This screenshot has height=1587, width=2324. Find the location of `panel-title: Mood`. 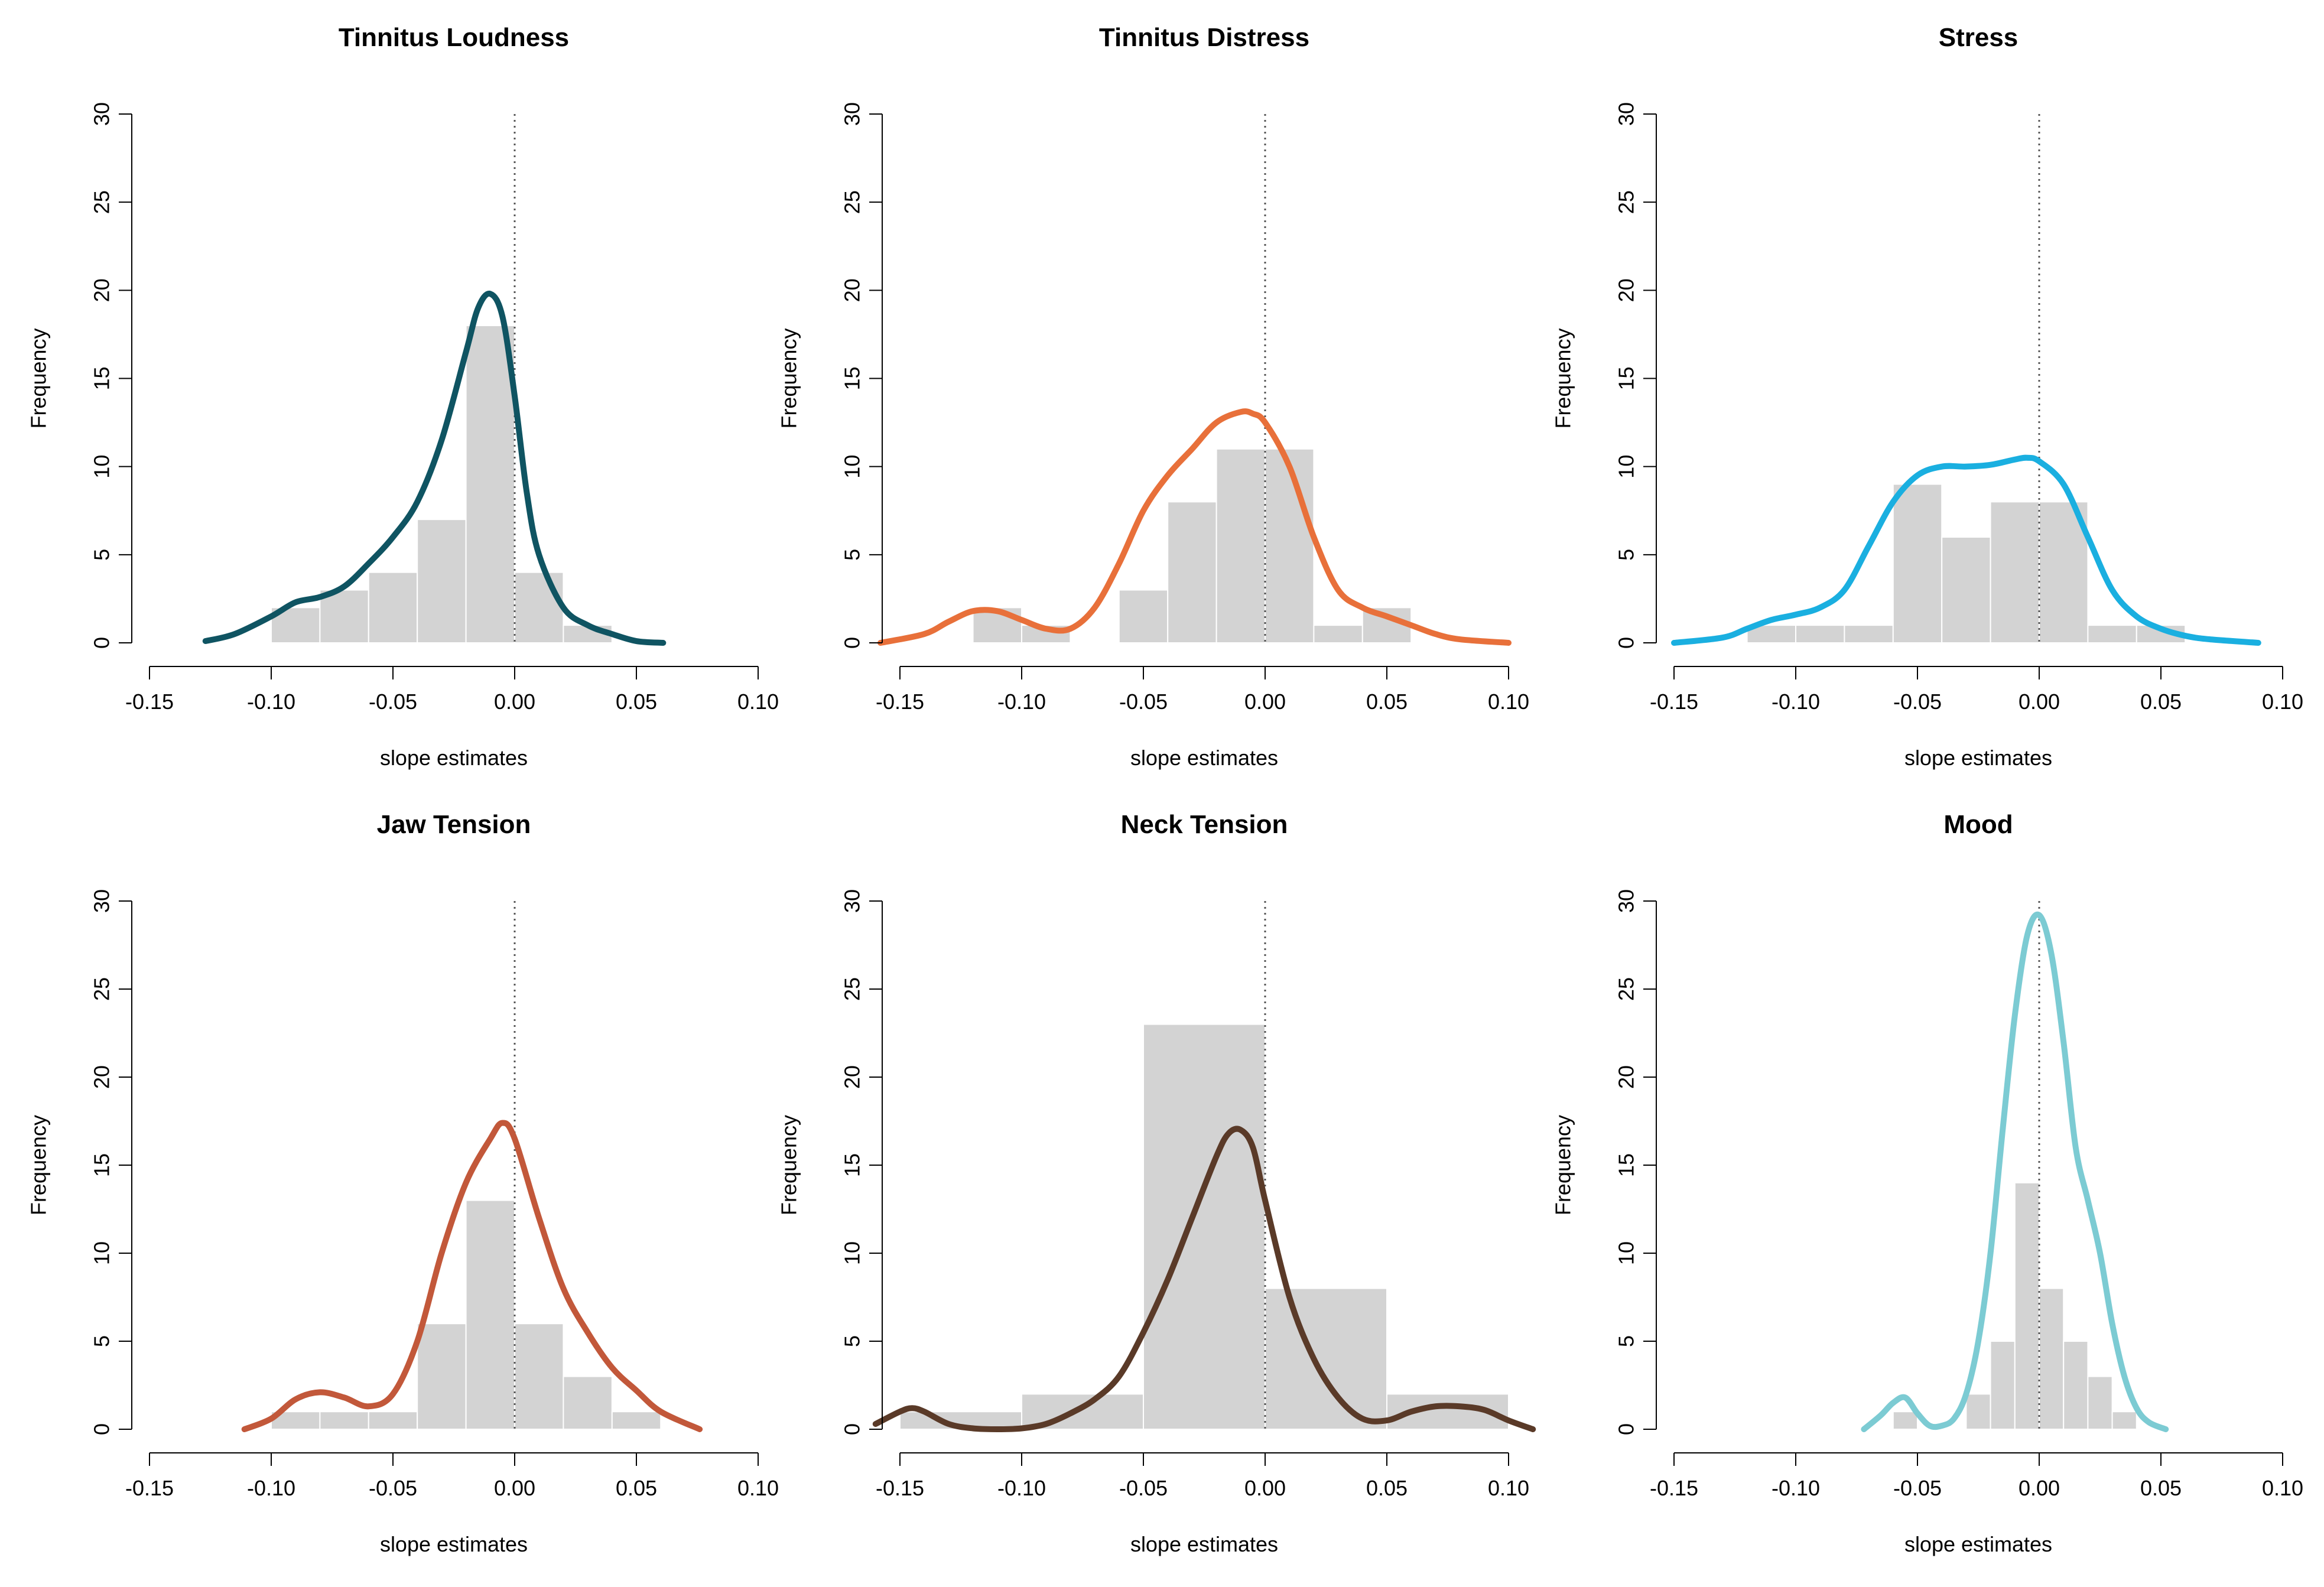

panel-title: Mood is located at coordinates (1978, 824).